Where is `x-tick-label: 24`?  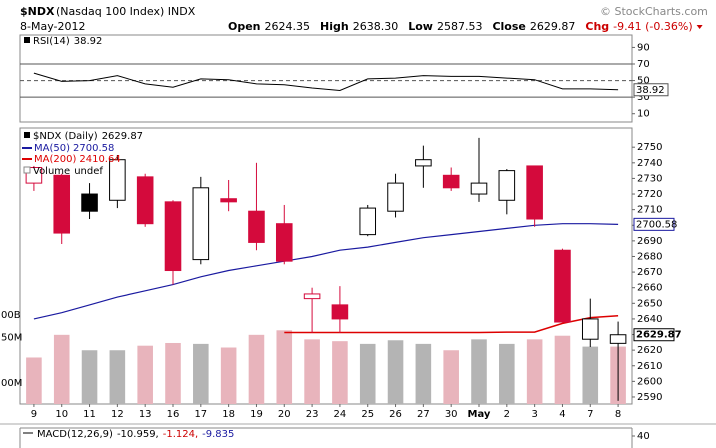
x-tick-label: 24 is located at coordinates (340, 414).